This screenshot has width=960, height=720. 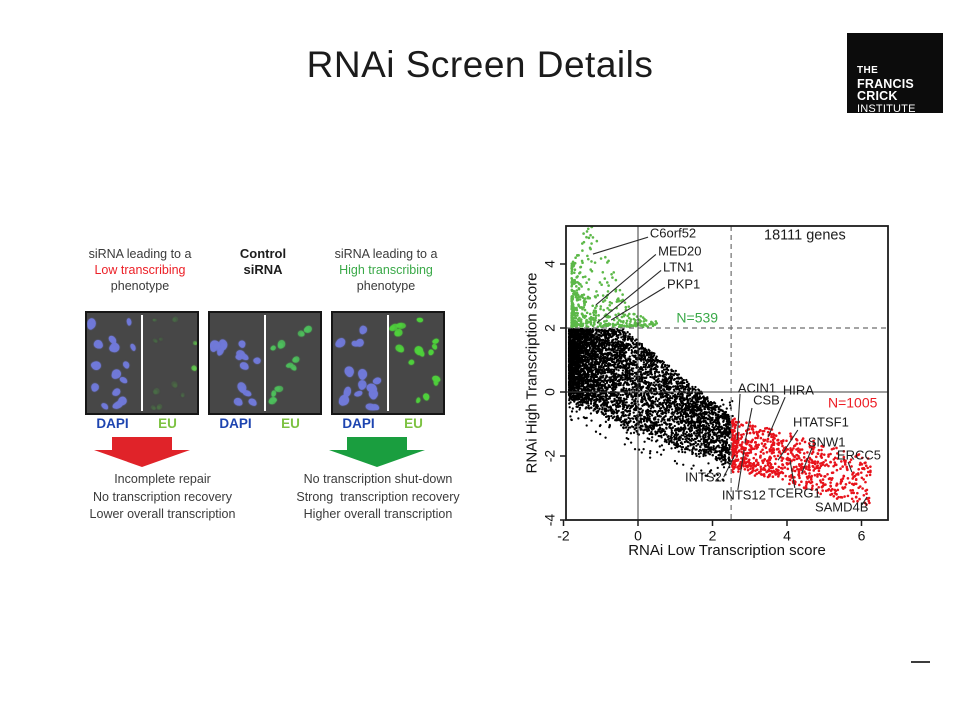 I want to click on microscopy-panel-control, so click(x=265, y=363).